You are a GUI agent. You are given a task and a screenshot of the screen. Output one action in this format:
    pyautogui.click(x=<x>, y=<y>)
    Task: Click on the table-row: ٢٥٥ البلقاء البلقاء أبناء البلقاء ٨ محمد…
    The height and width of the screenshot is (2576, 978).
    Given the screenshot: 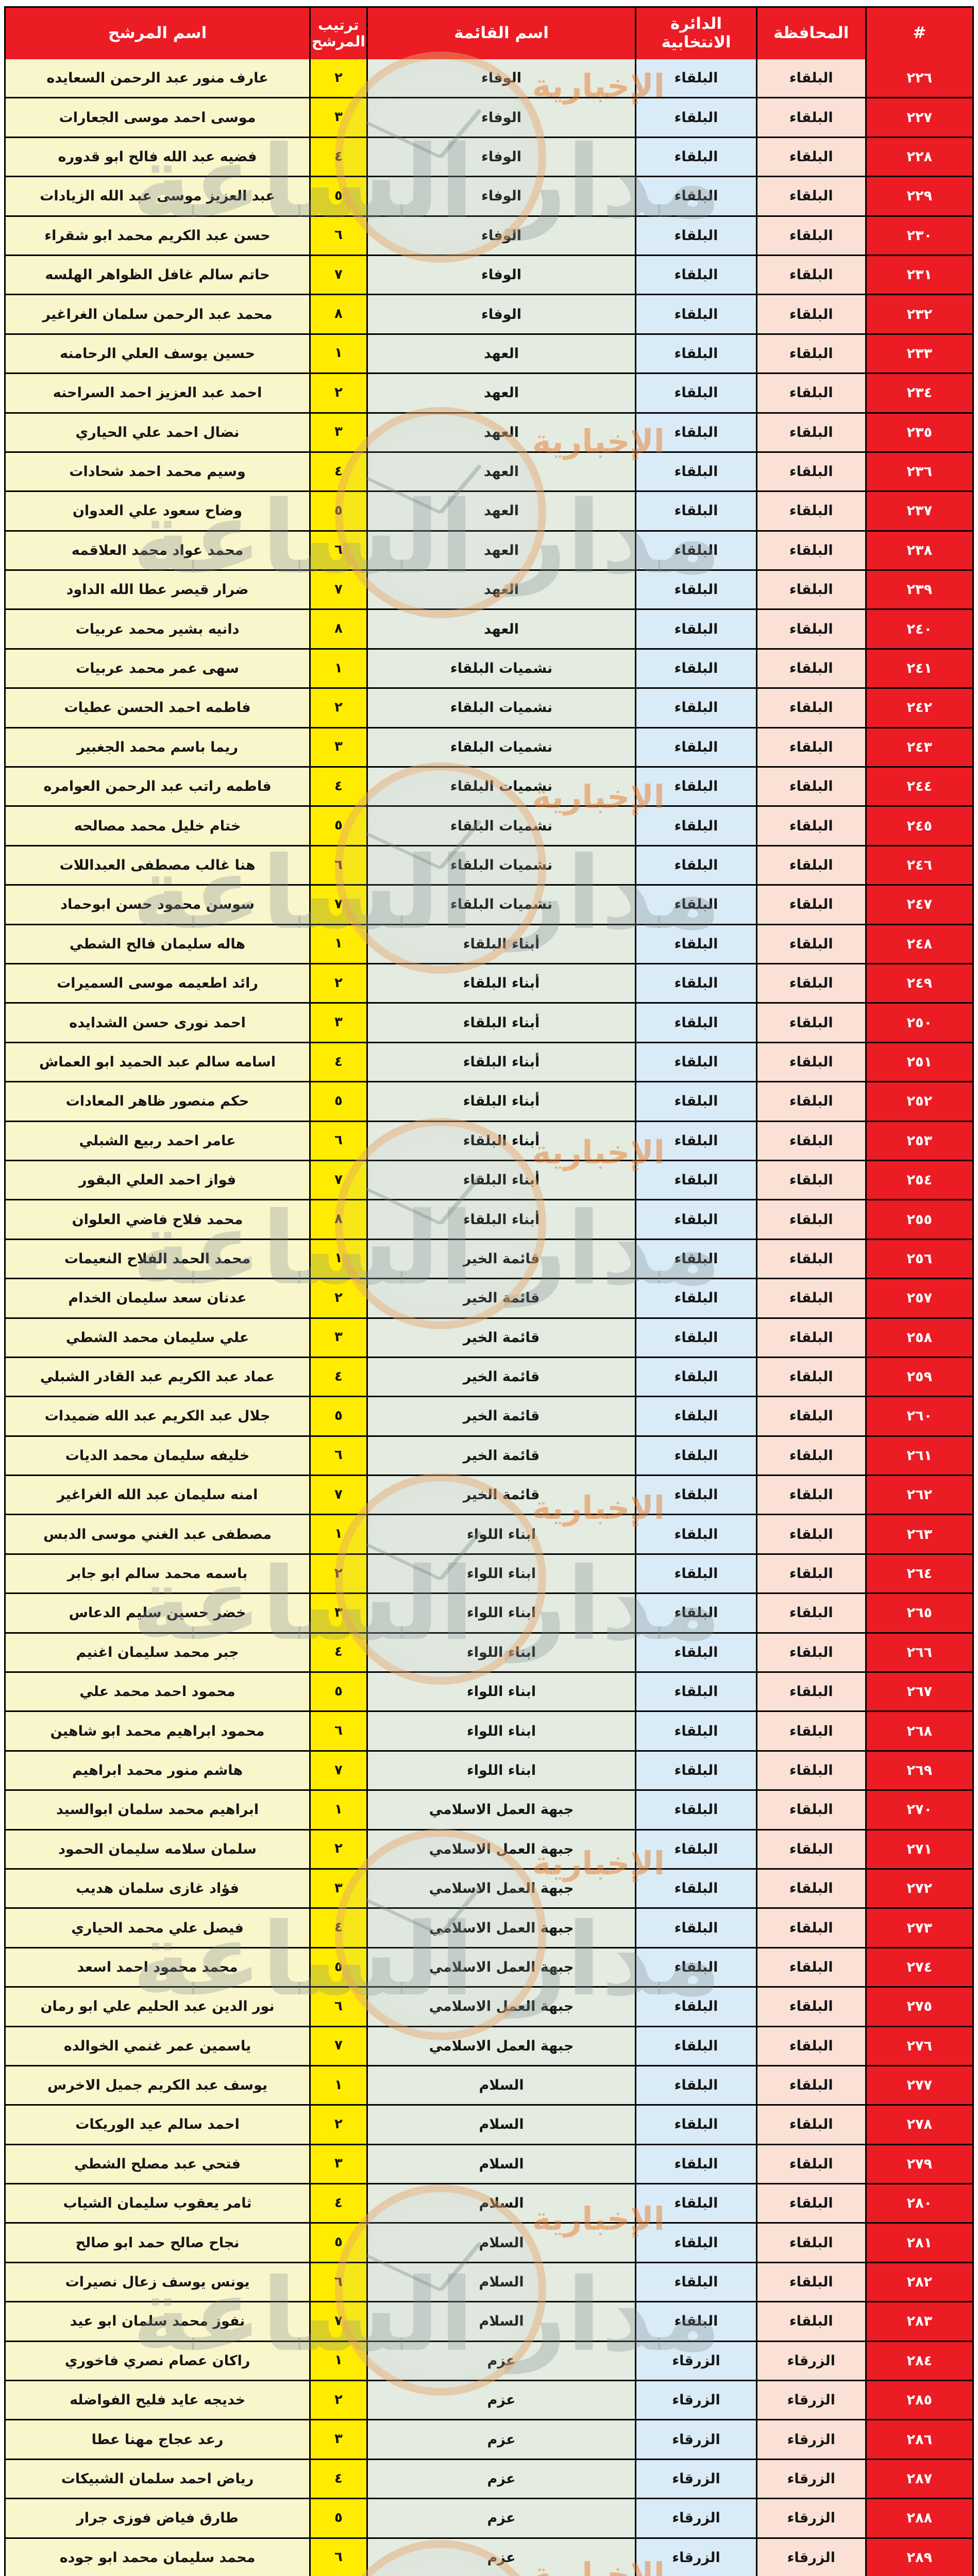 What is the action you would take?
    pyautogui.click(x=489, y=1219)
    